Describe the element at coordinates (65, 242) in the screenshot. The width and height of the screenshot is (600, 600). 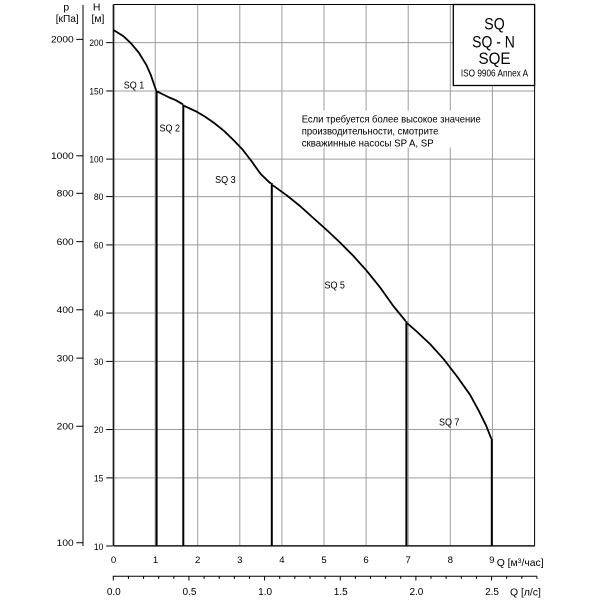
I see `svg-text: 600` at that location.